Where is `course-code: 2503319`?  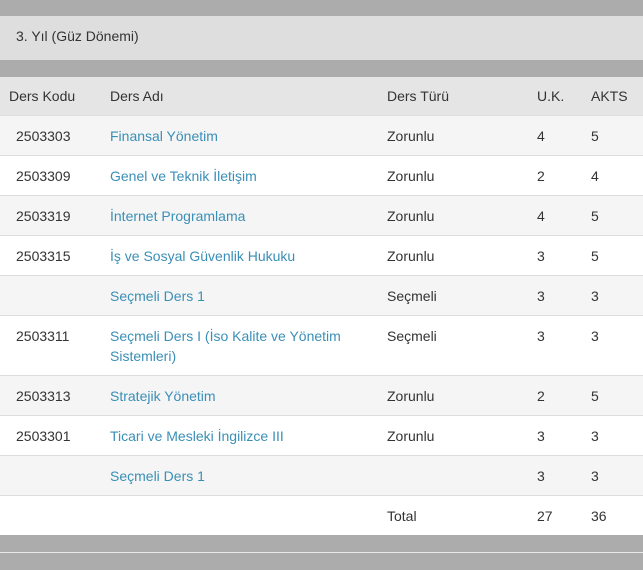
course-code: 2503319 is located at coordinates (43, 215).